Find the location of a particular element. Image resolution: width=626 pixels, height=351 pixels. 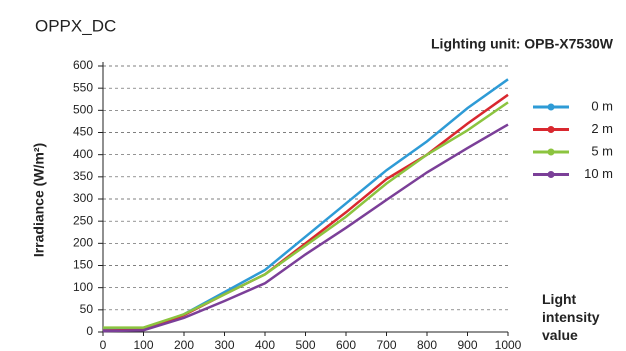

x-tick-label: 800 is located at coordinates (427, 344).